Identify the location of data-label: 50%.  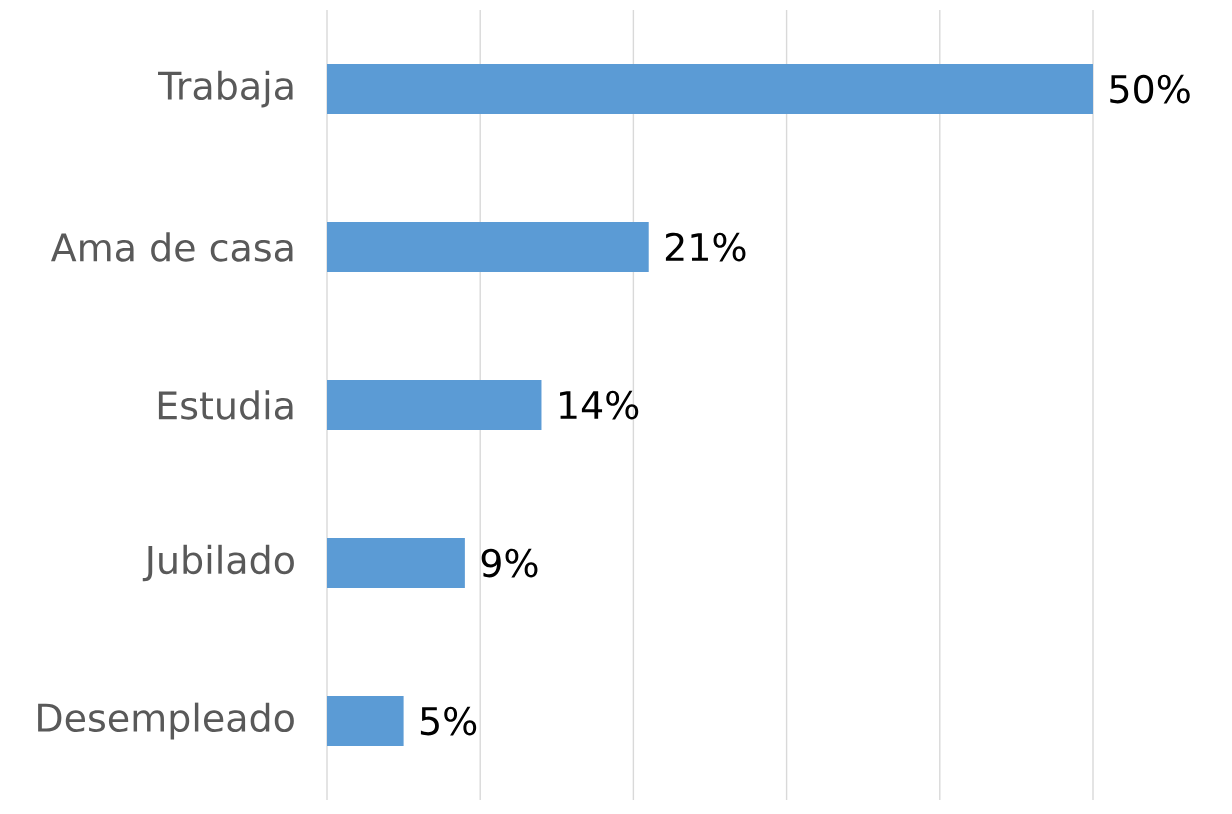
(1150, 89).